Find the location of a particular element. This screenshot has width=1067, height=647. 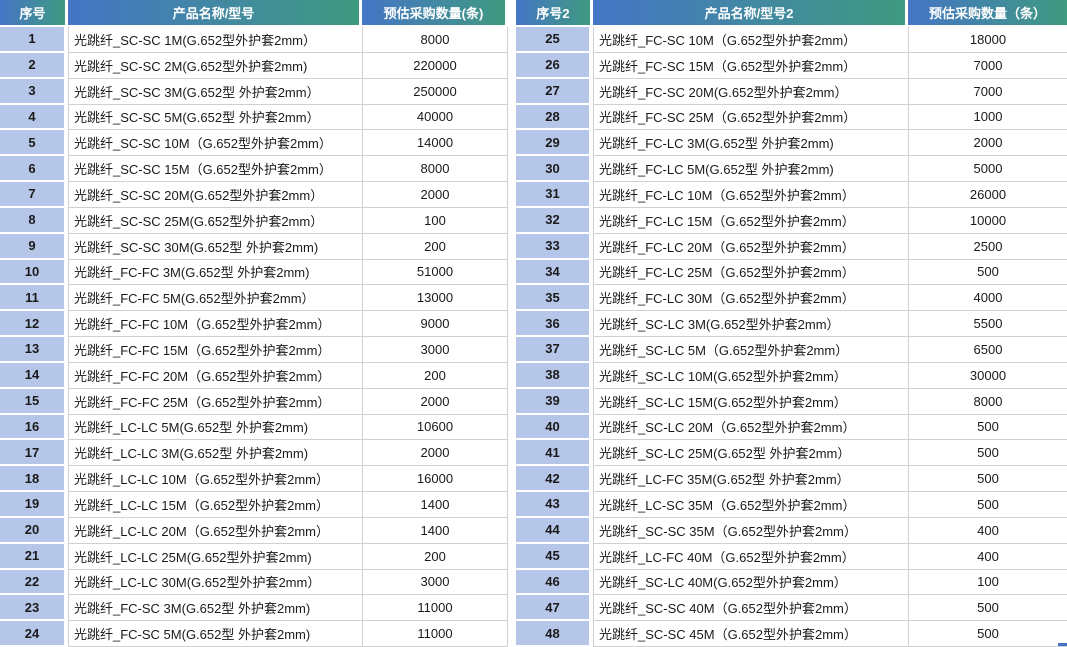

product-name-cell: 光跳纤_LC-SC 35M（G.652型外护套2mm） is located at coordinates (750, 505).